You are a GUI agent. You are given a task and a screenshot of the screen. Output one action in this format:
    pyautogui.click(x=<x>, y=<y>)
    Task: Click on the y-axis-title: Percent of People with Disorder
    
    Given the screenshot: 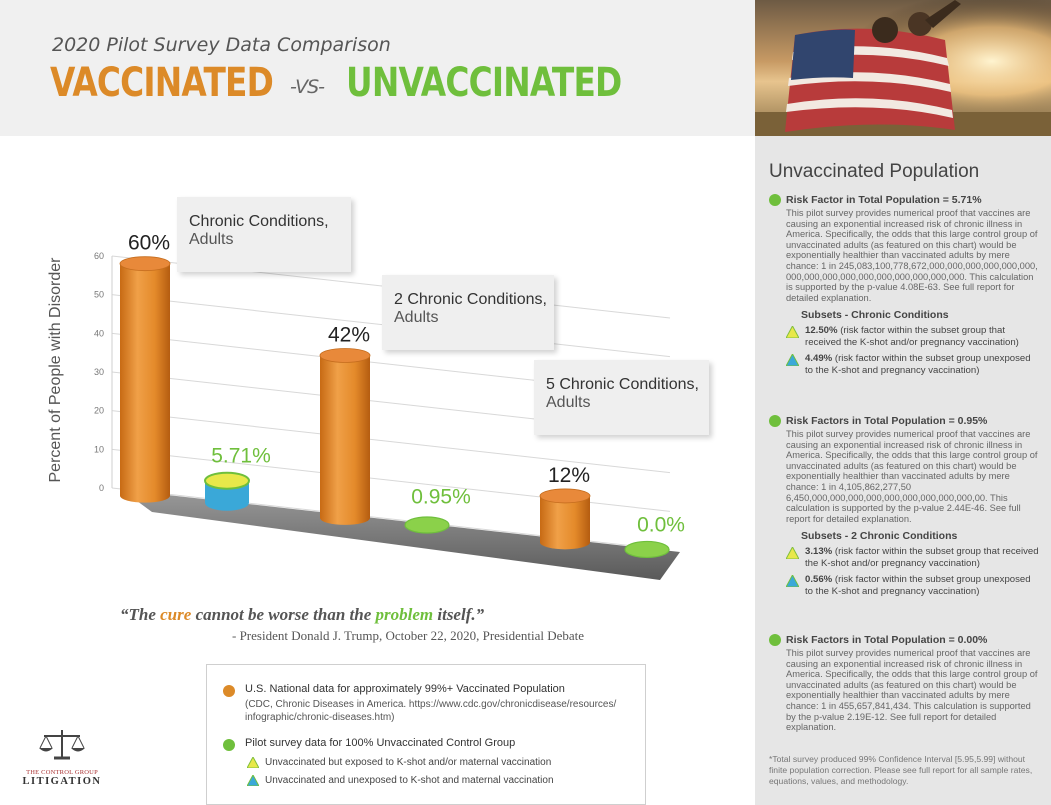 What is the action you would take?
    pyautogui.click(x=55, y=370)
    